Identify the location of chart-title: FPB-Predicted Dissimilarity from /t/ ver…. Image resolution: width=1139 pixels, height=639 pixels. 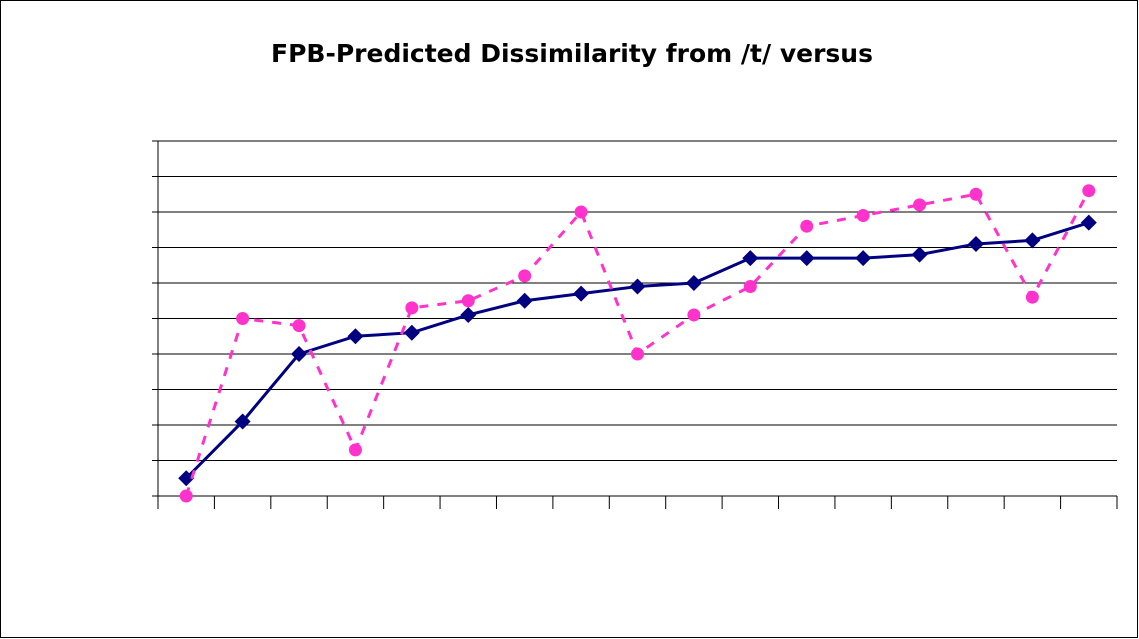
(572, 53).